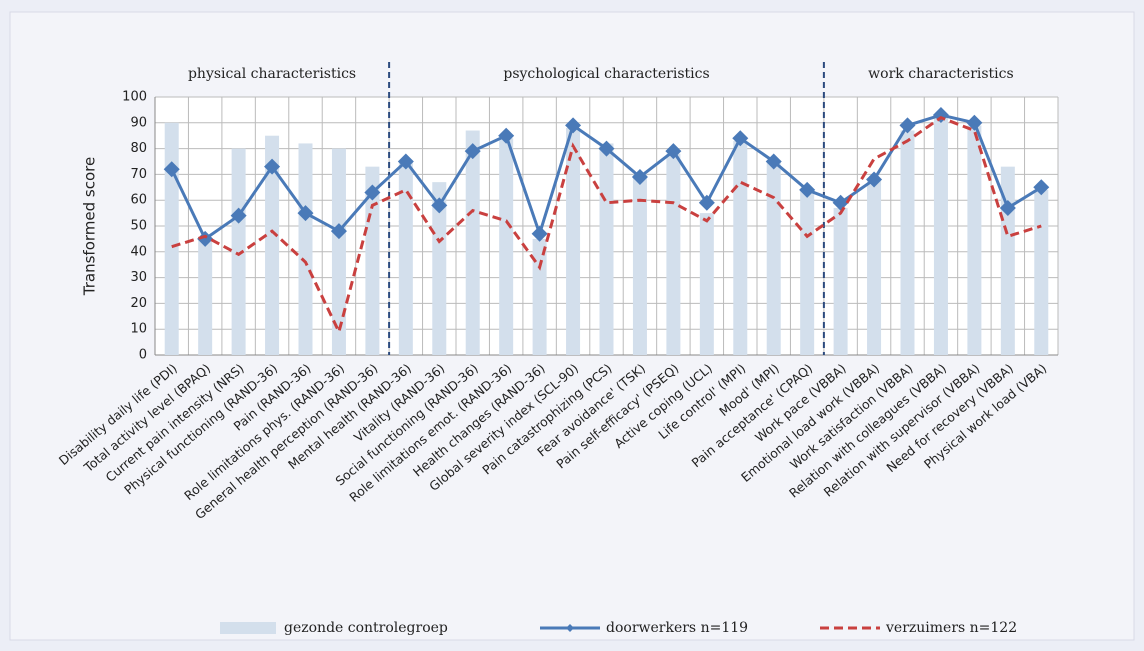 The image size is (1144, 651). Describe the element at coordinates (941, 74) in the screenshot. I see `section-label: work characteristics` at that location.